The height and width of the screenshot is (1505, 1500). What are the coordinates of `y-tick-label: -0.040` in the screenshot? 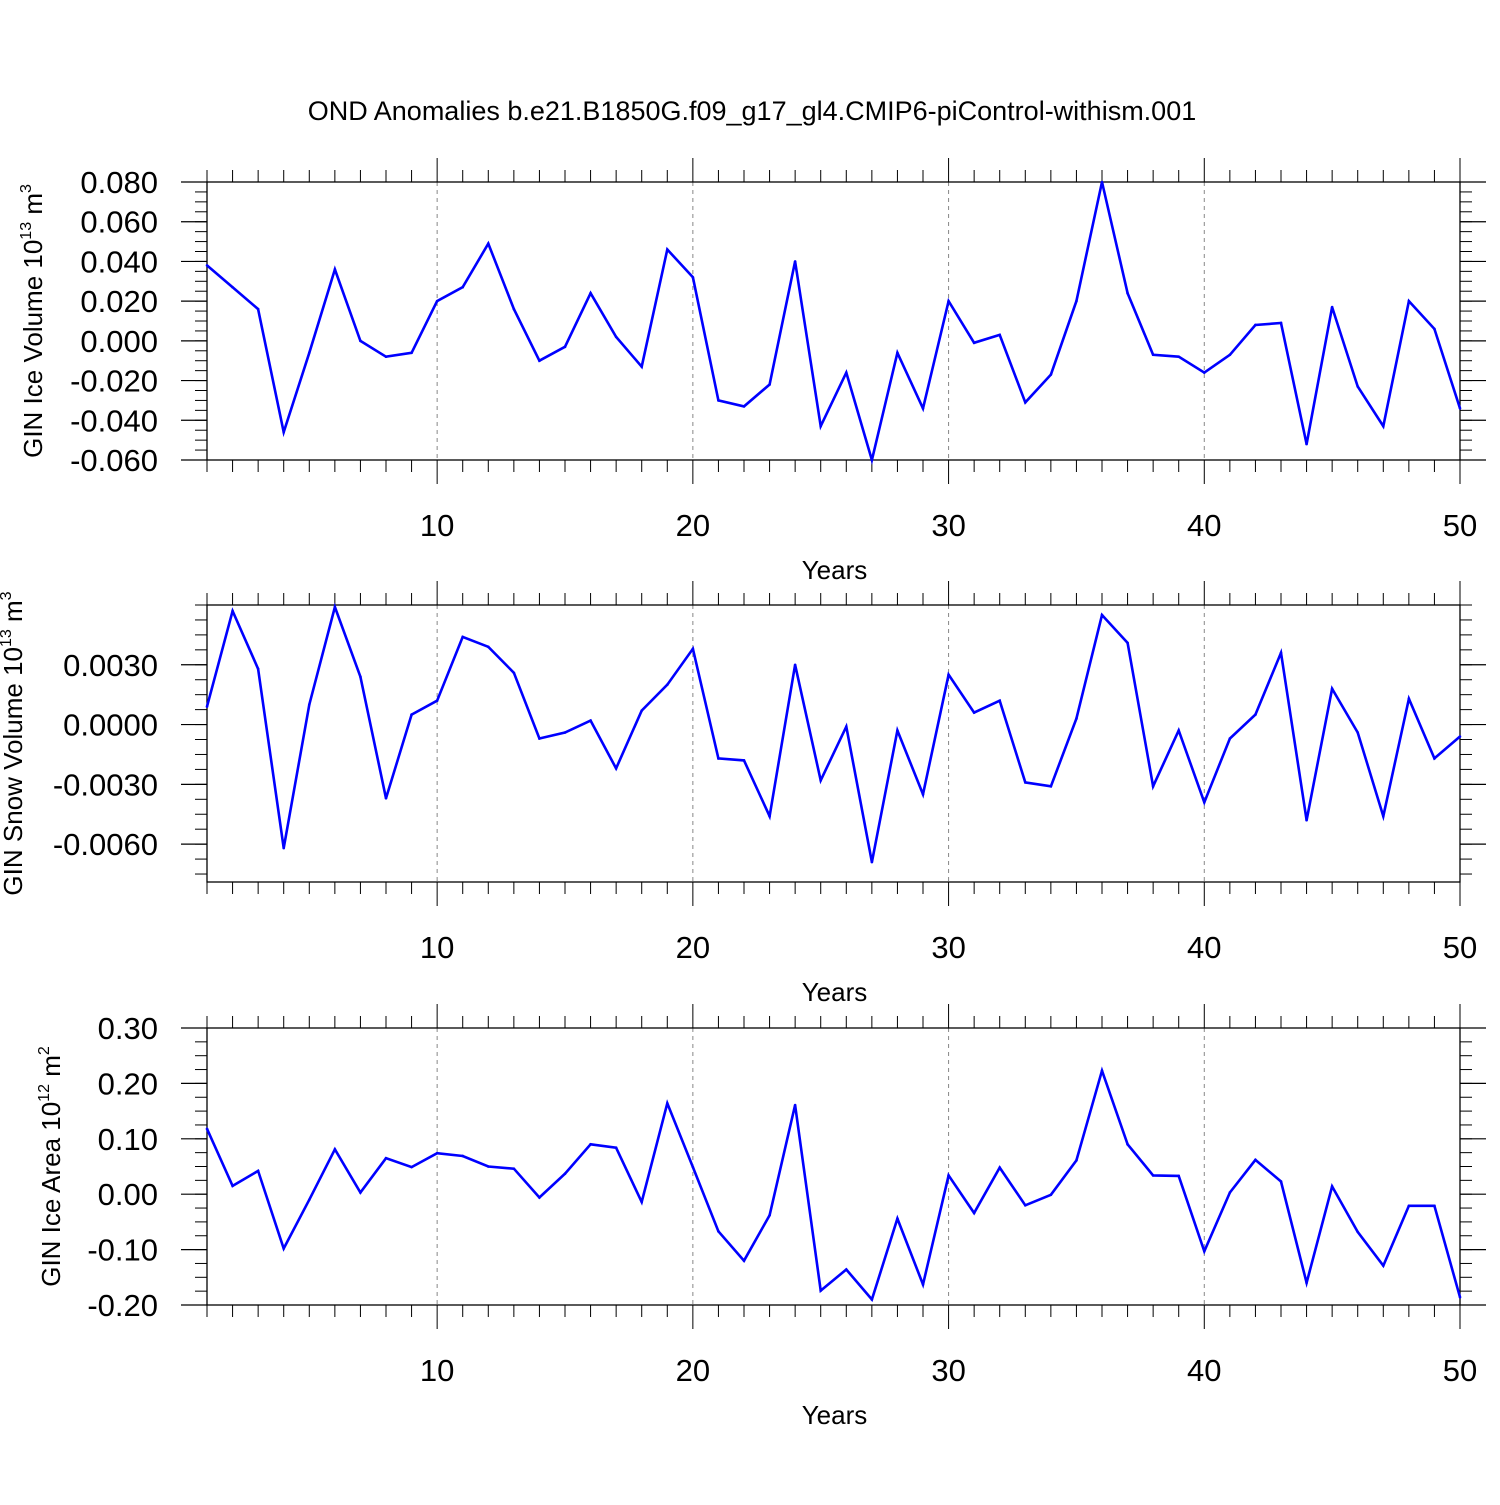 It's located at (114, 420).